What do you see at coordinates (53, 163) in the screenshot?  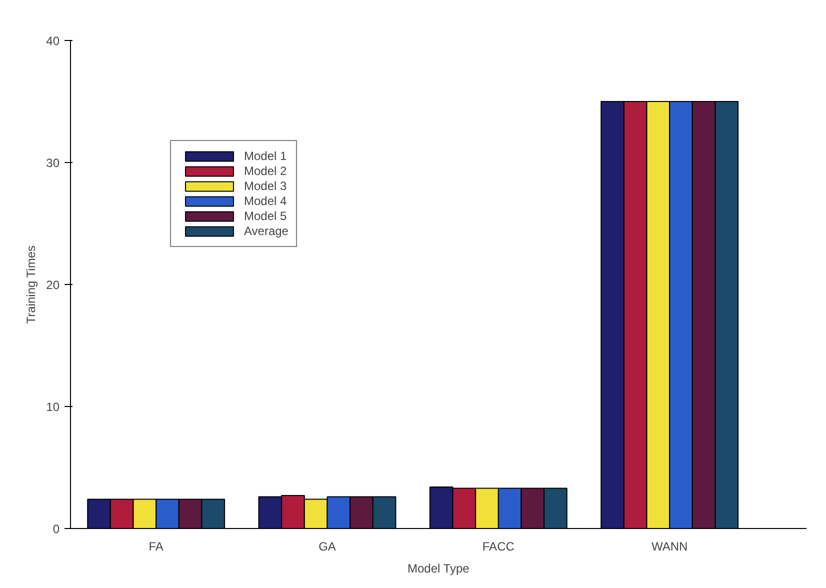 I see `y-tick-label: 30` at bounding box center [53, 163].